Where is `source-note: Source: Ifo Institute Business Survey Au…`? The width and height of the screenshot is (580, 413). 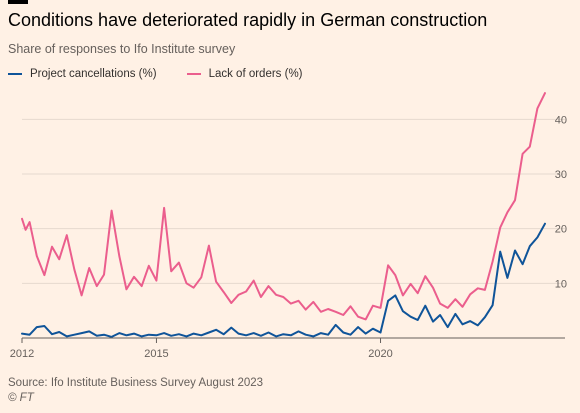 source-note: Source: Ifo Institute Business Survey Au… is located at coordinates (136, 383).